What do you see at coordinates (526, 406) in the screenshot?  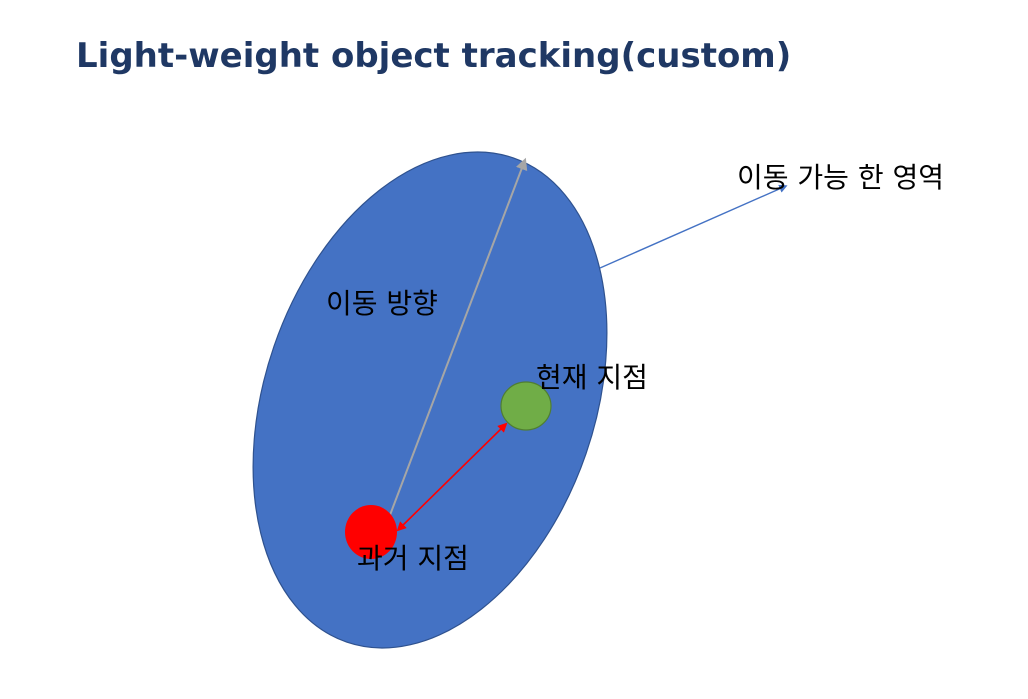 I see `current-point-marker` at bounding box center [526, 406].